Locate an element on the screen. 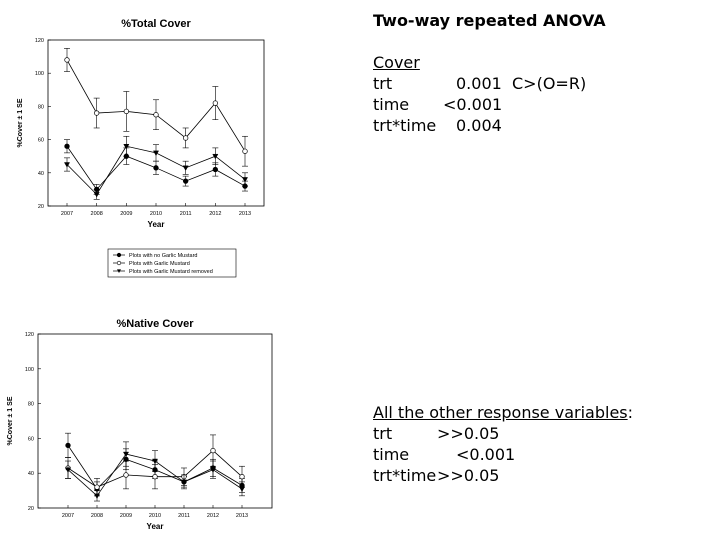 This screenshot has height=540, width=720. other-variables-title: All the other response variables is located at coordinates (500, 412).